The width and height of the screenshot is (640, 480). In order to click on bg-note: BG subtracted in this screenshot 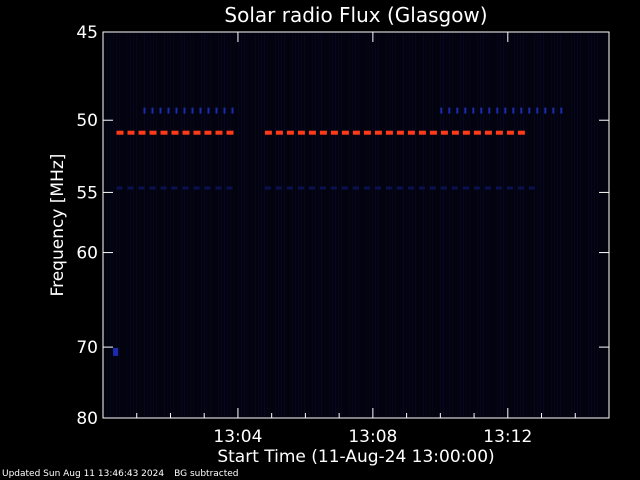, I will do `click(206, 474)`.